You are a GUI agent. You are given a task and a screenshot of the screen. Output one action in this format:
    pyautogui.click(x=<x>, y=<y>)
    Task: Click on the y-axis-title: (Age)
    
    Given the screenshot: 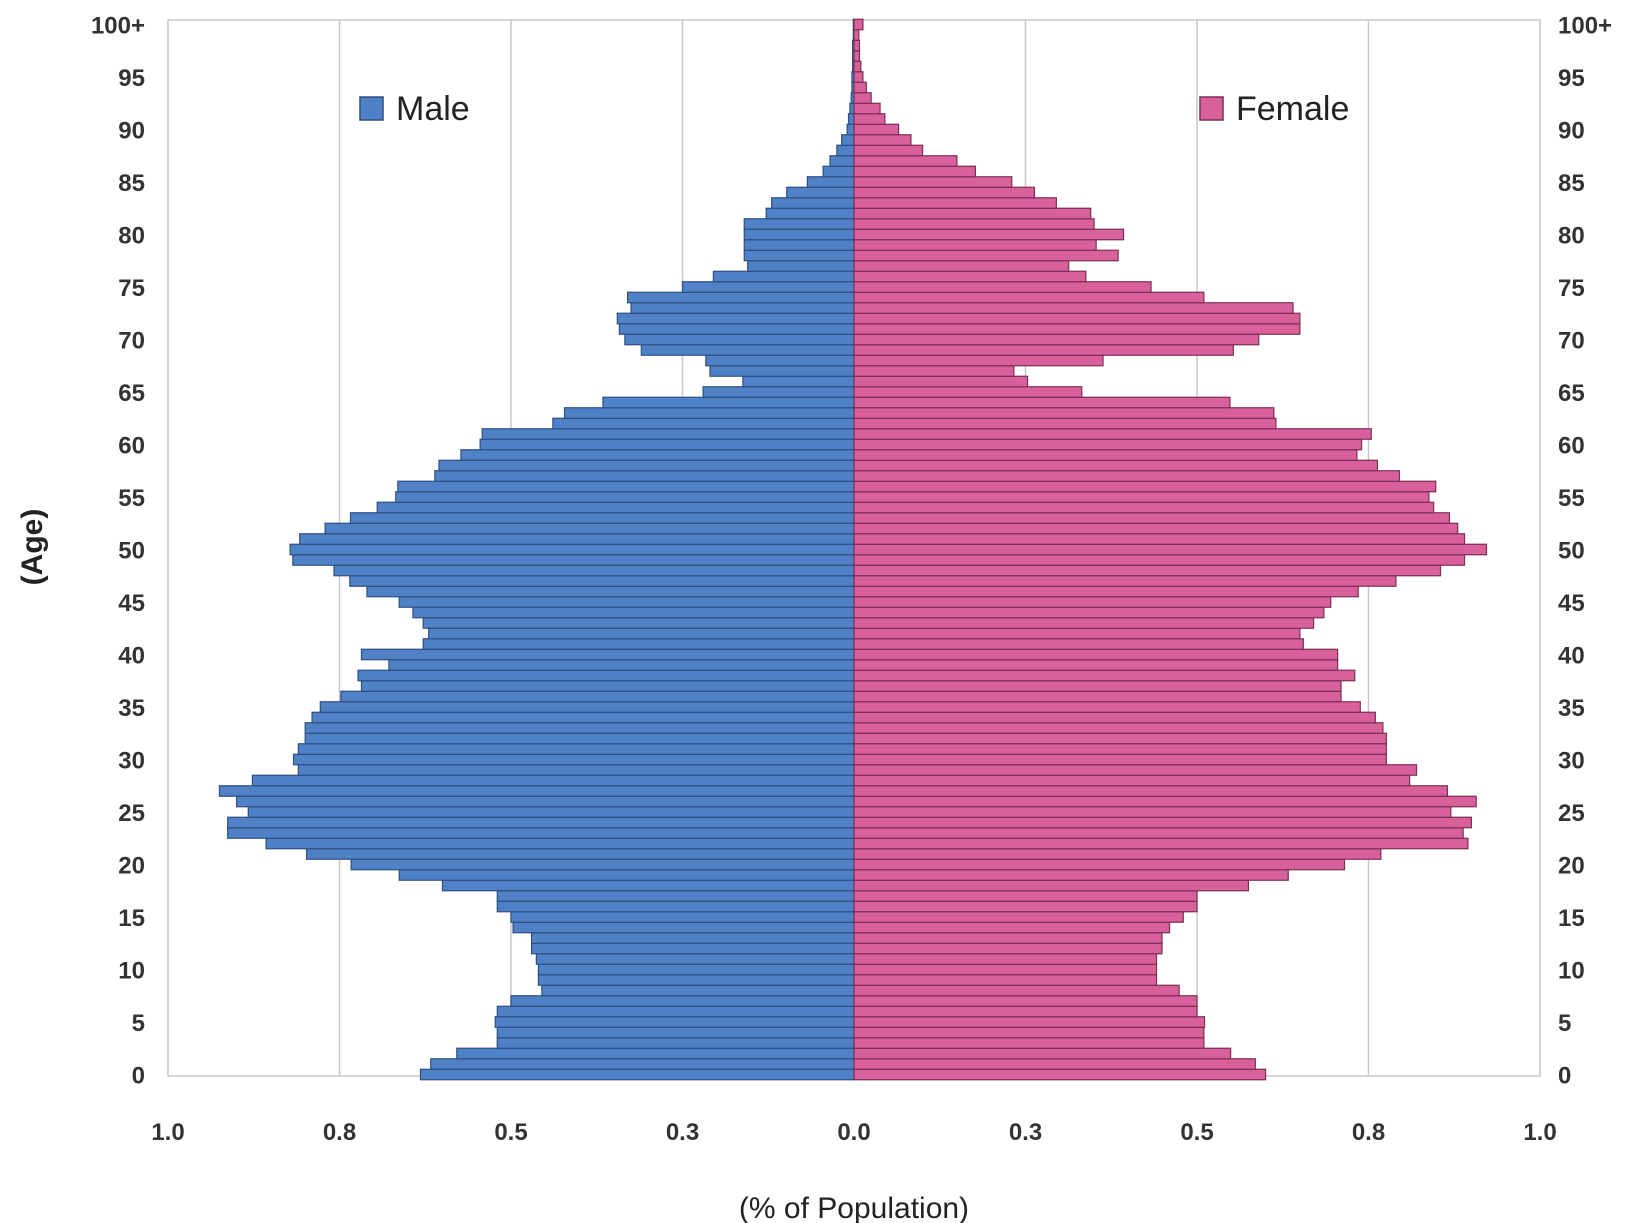 What is the action you would take?
    pyautogui.click(x=32, y=547)
    